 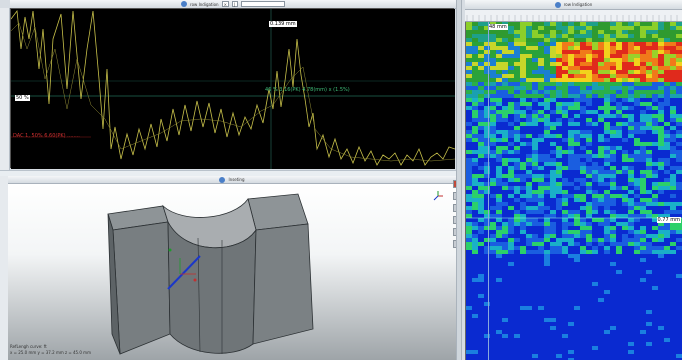 What do you see at coordinates (459, 180) in the screenshot?
I see `panel-splitter` at bounding box center [459, 180].